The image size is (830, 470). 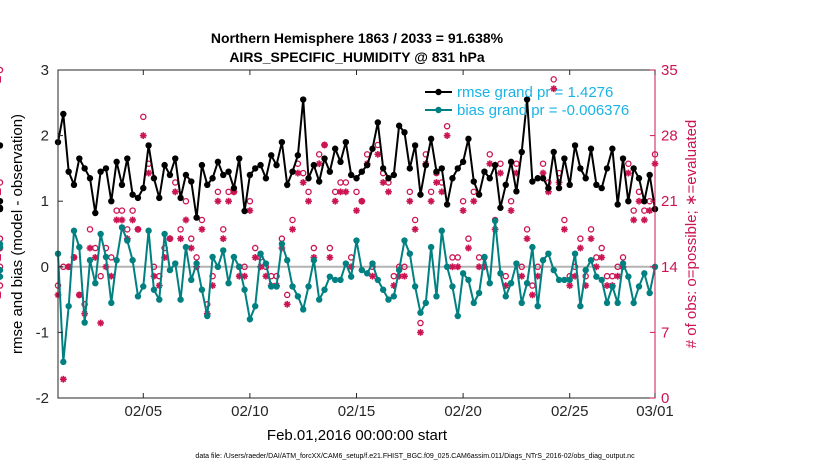 I want to click on y-axis-label-right: # of obs: o=possible; ∗=evaluated, so click(x=691, y=234).